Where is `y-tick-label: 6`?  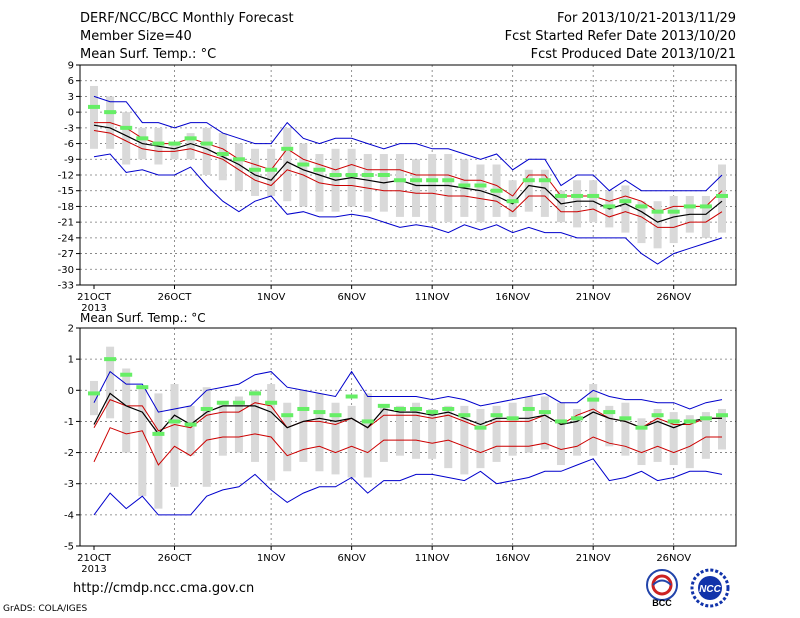 y-tick-label: 6 is located at coordinates (71, 81).